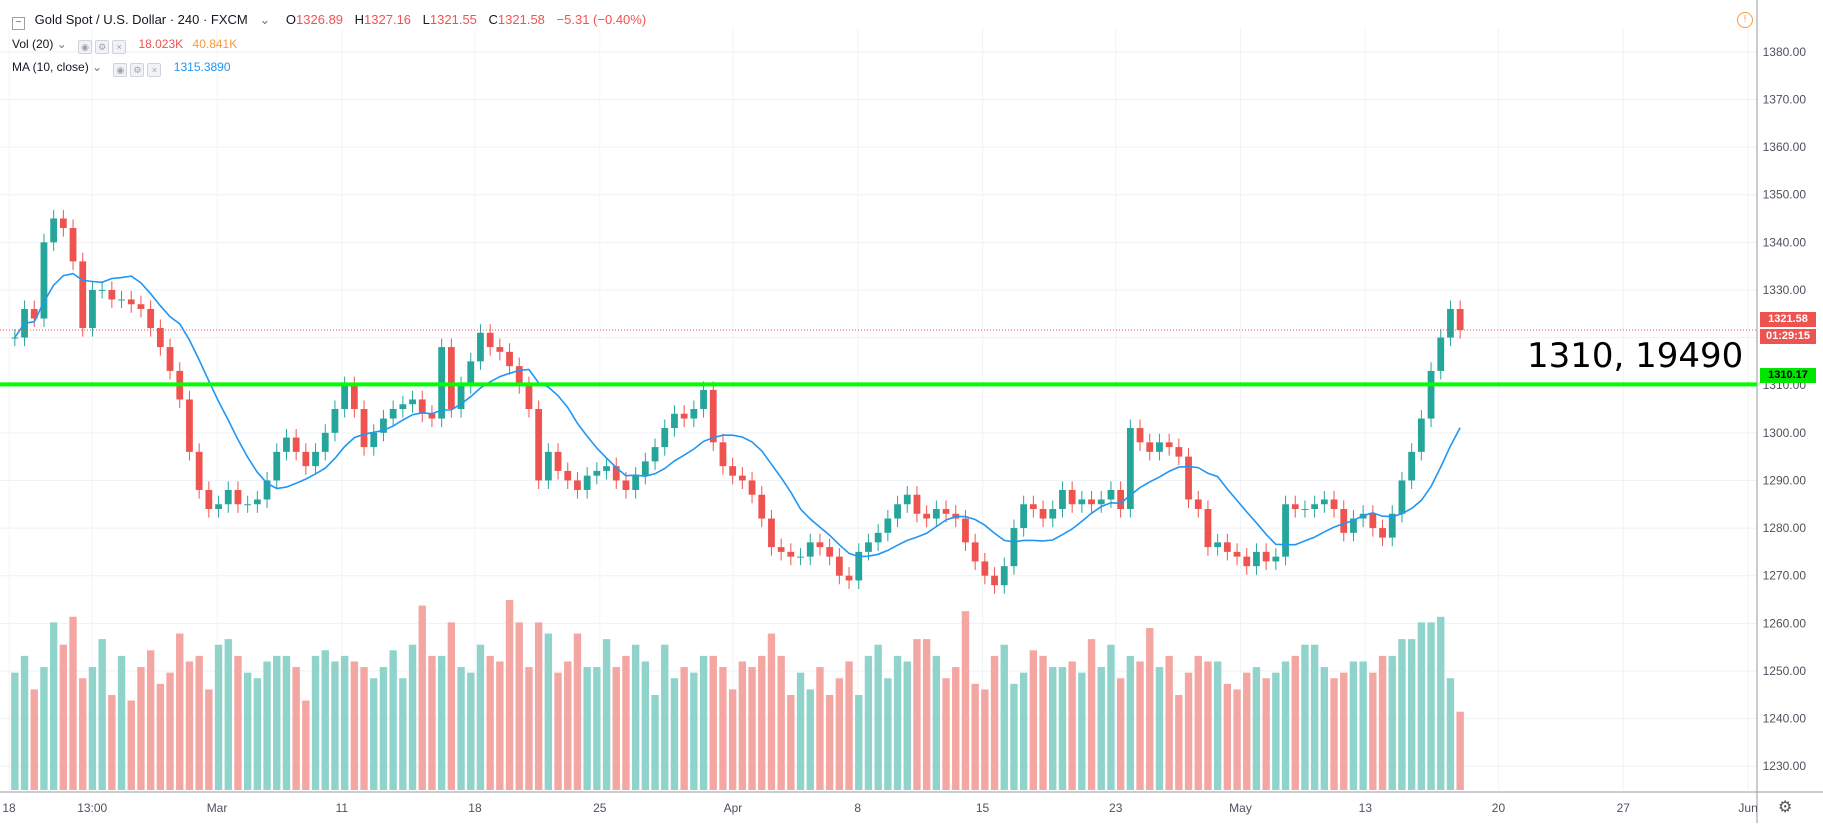 This screenshot has width=1823, height=828. I want to click on price-tick-label: 1290.00, so click(1785, 480).